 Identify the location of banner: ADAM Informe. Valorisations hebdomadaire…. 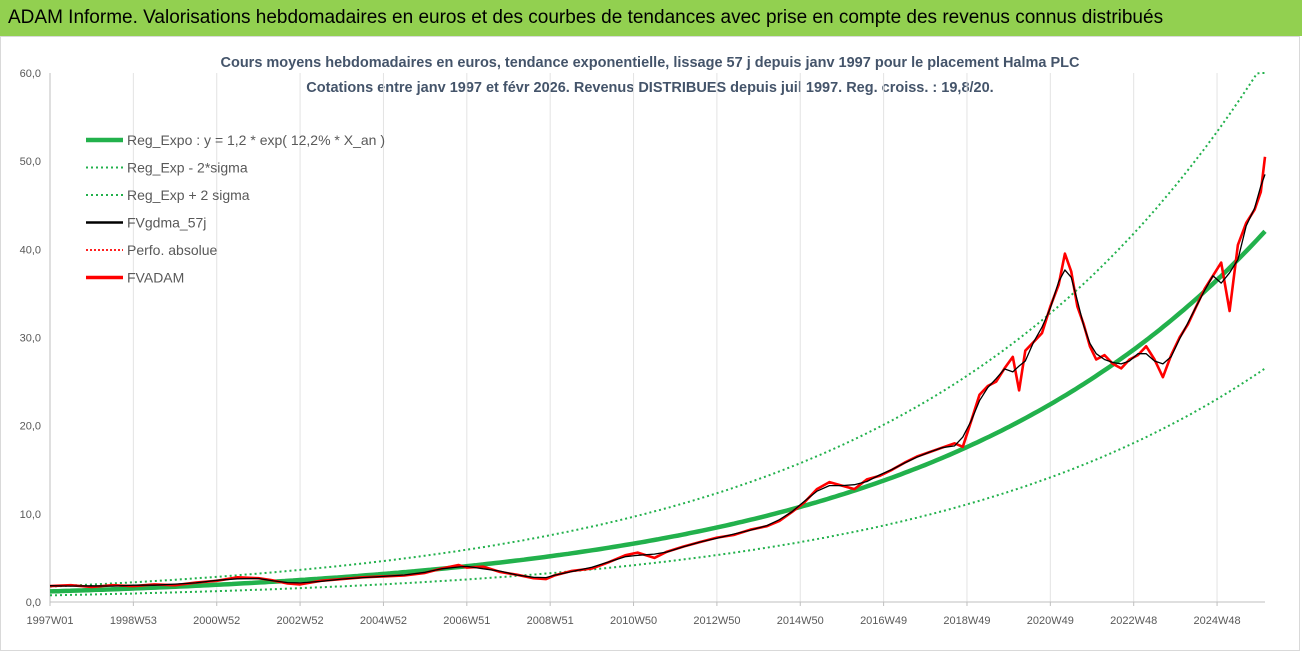
(651, 18).